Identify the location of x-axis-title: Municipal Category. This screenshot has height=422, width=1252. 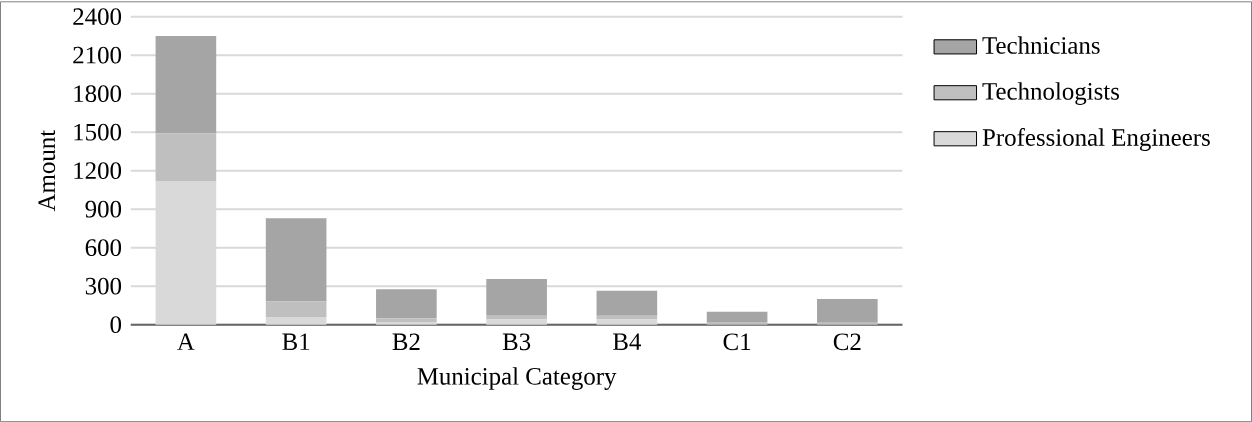
(517, 378).